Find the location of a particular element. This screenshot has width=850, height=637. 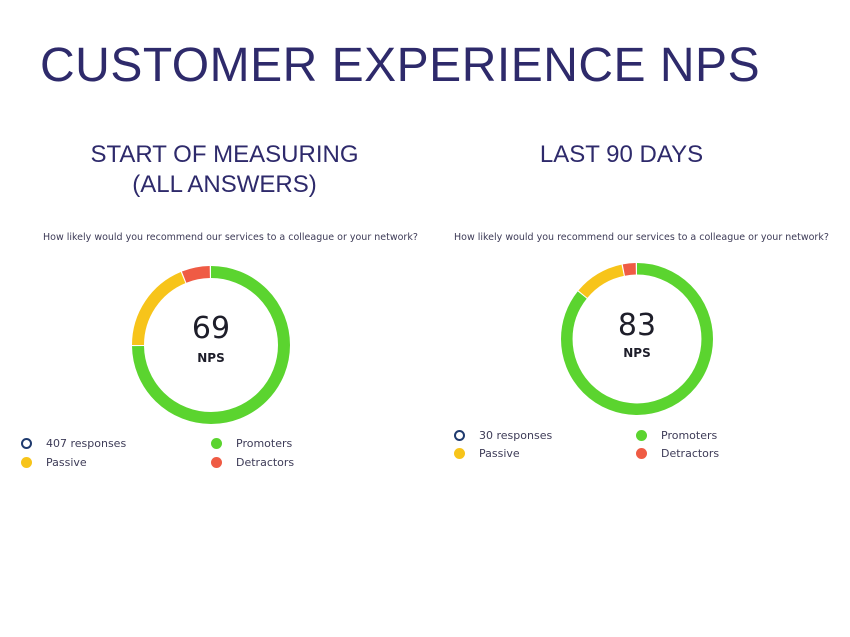

panel-title-line: START OF MEASURING is located at coordinates (224, 154).